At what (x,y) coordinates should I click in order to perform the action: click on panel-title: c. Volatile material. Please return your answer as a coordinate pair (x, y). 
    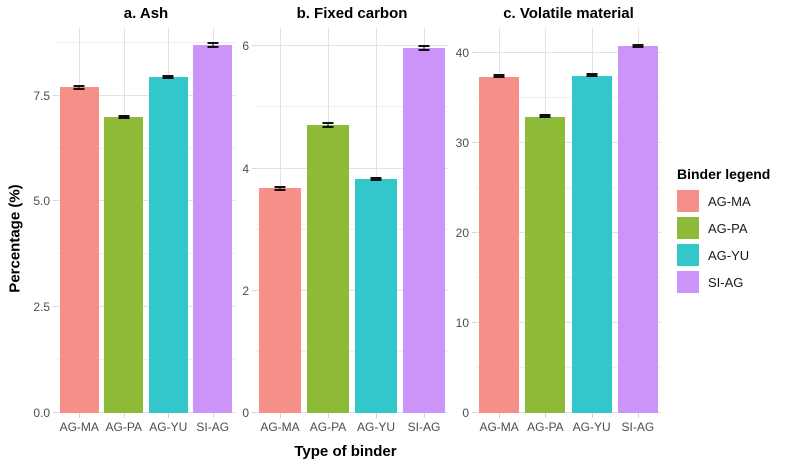
    Looking at the image, I should click on (568, 13).